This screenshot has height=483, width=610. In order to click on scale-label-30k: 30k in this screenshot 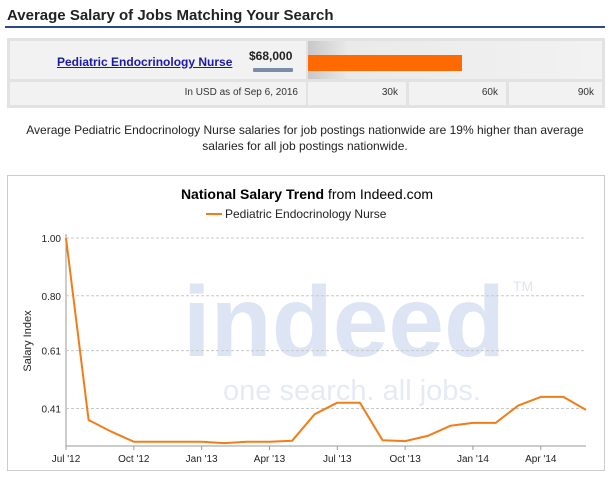, I will do `click(389, 92)`.